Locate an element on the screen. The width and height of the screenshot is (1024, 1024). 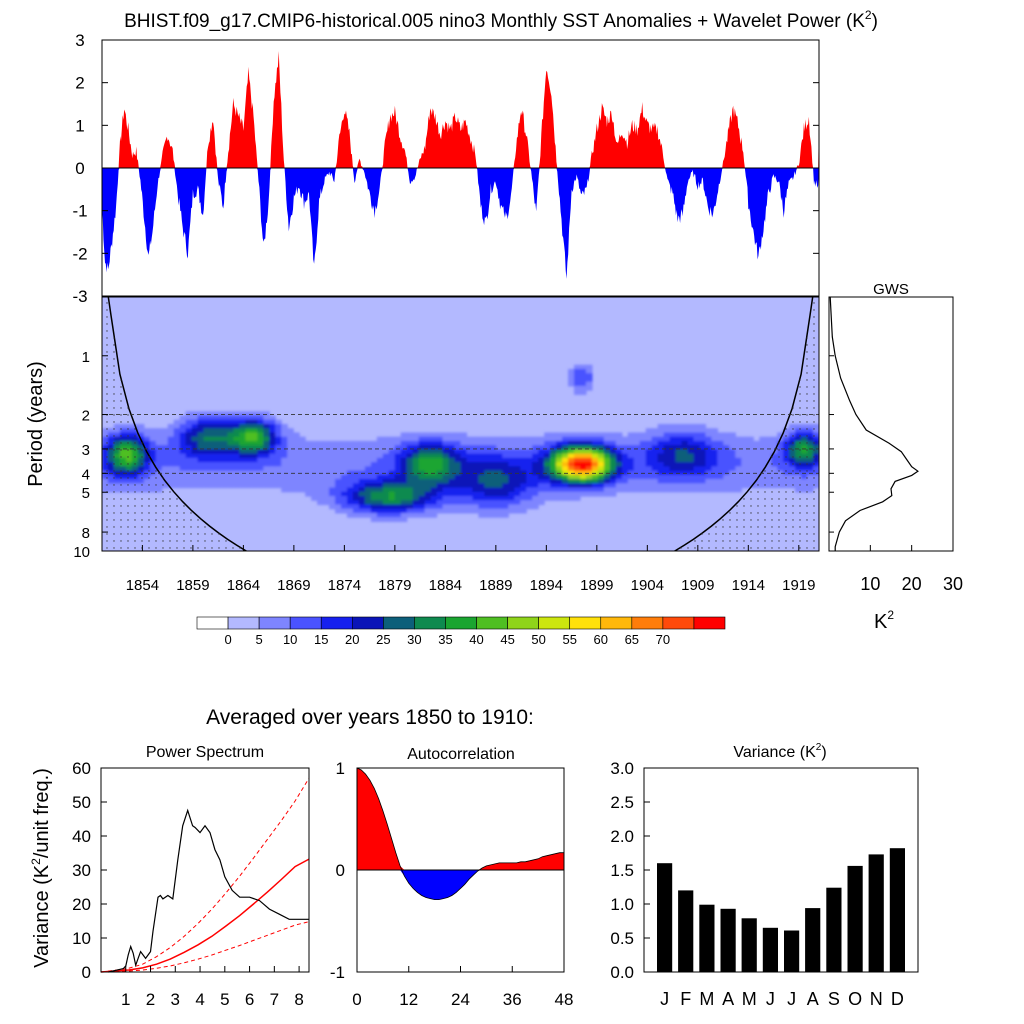
wv-ytick-label: 4 is located at coordinates (86, 474).